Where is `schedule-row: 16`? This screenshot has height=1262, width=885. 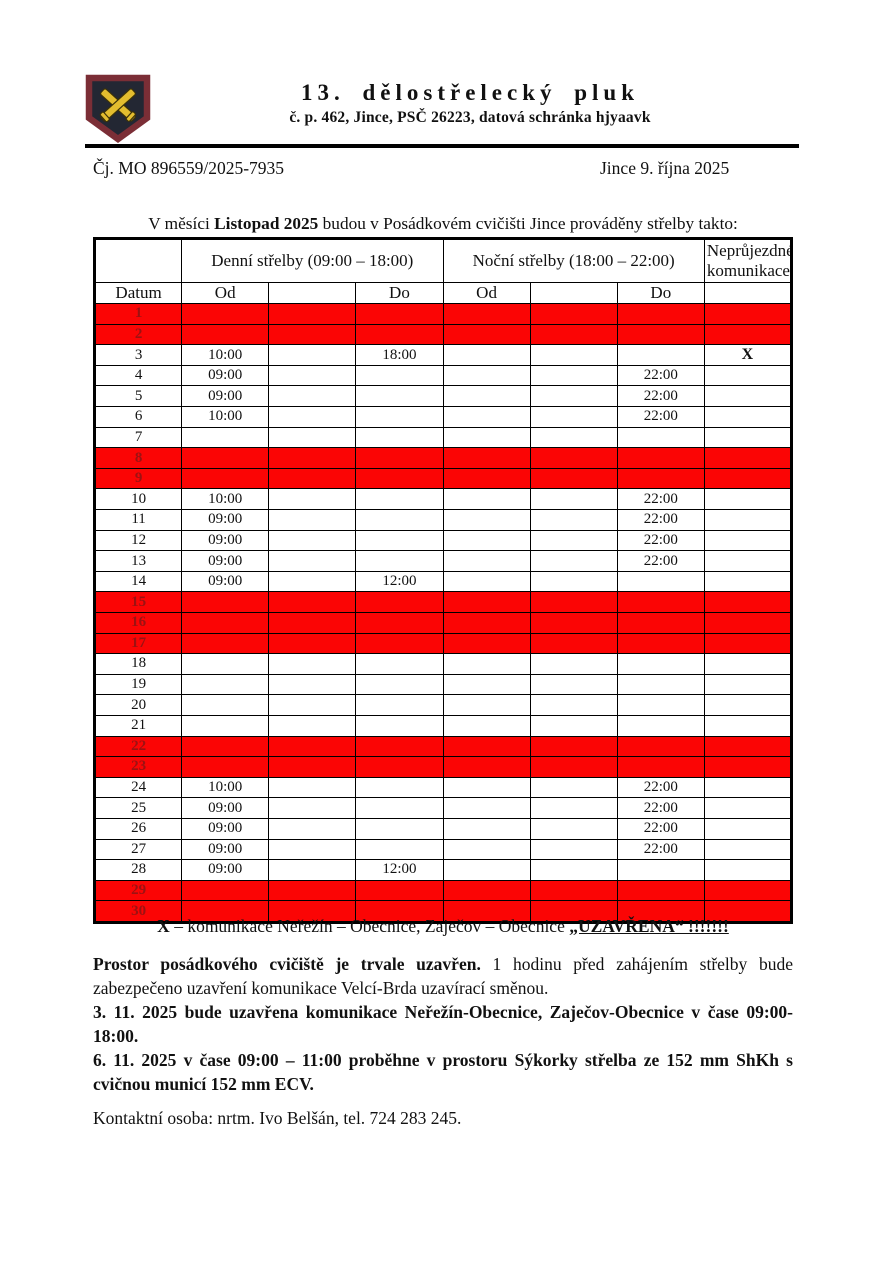
schedule-row: 16 is located at coordinates (443, 623).